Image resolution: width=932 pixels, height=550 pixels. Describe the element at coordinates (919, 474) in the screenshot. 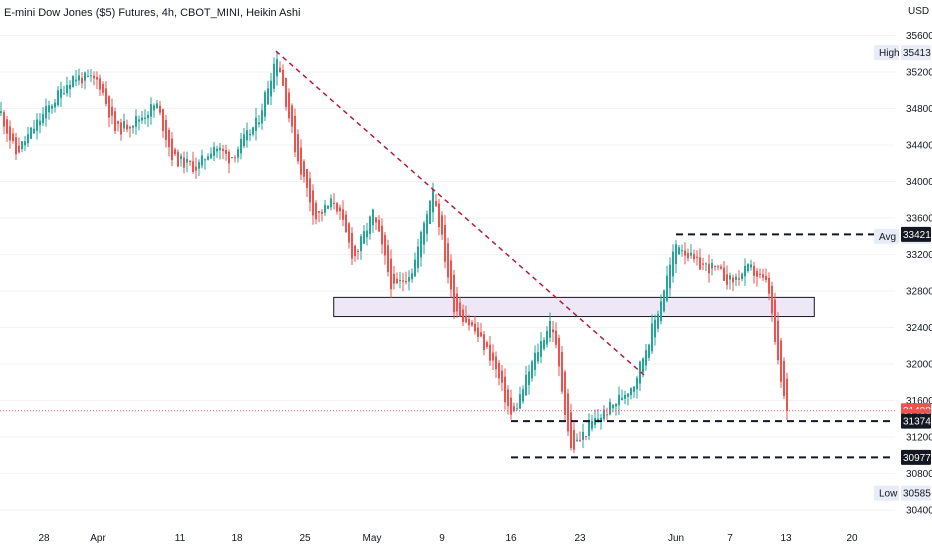

I see `y-tick-label: 30800` at that location.